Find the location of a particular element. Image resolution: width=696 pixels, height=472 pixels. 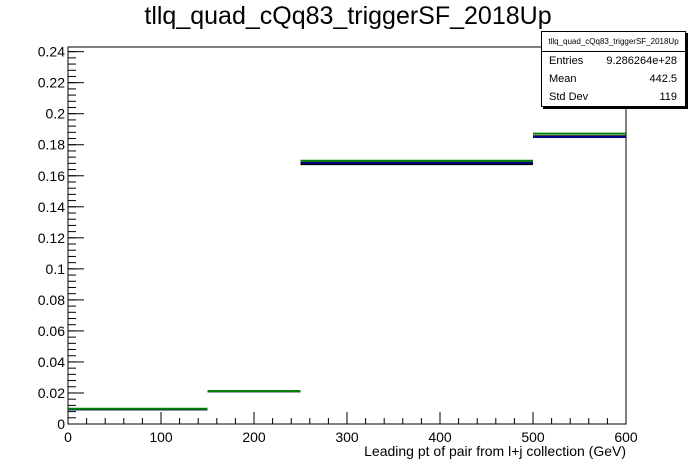

y-tick-label: 0.24 is located at coordinates (51, 52).